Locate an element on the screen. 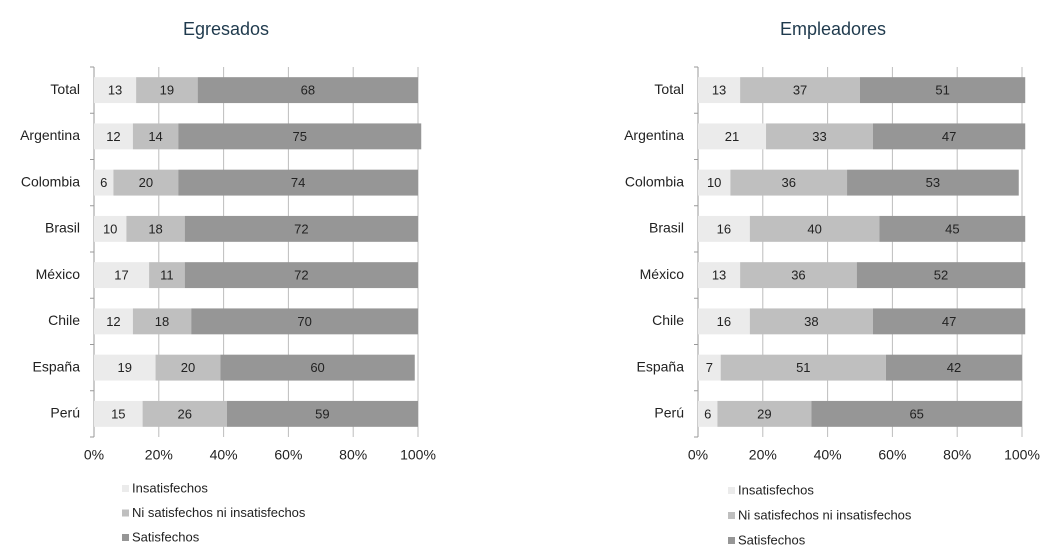 This screenshot has width=1043, height=547. data-label: 26 is located at coordinates (184, 413).